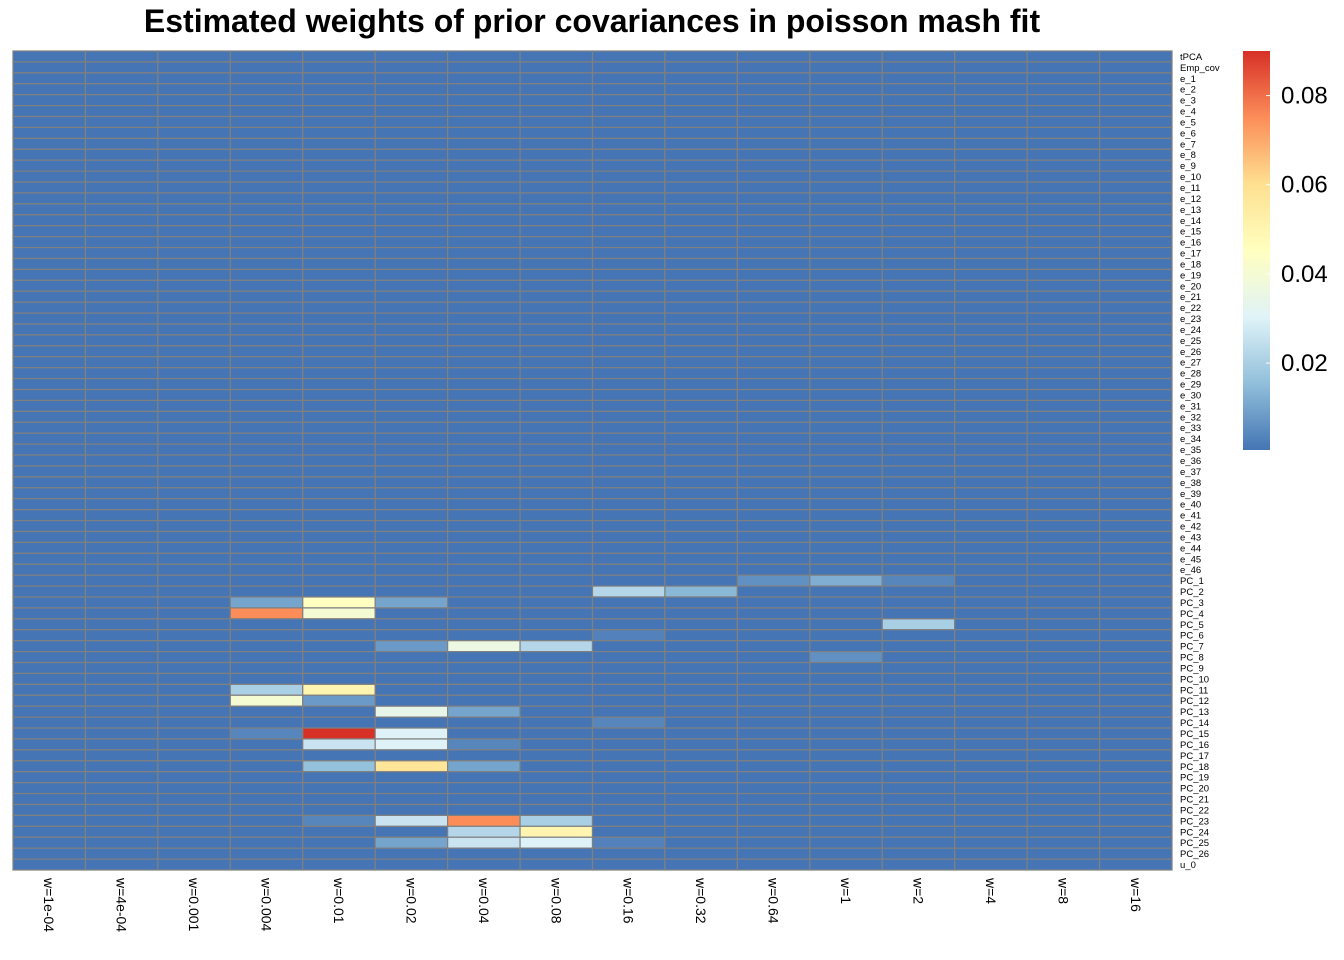 The height and width of the screenshot is (960, 1344). What do you see at coordinates (484, 900) in the screenshot?
I see `column-label-w-0-04: w=0.04` at bounding box center [484, 900].